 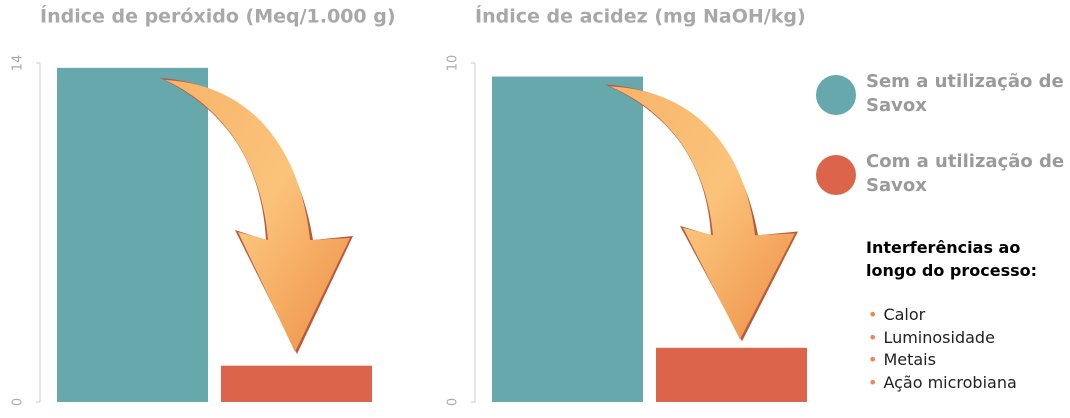 What do you see at coordinates (902, 359) in the screenshot?
I see `notes-item: Metais` at bounding box center [902, 359].